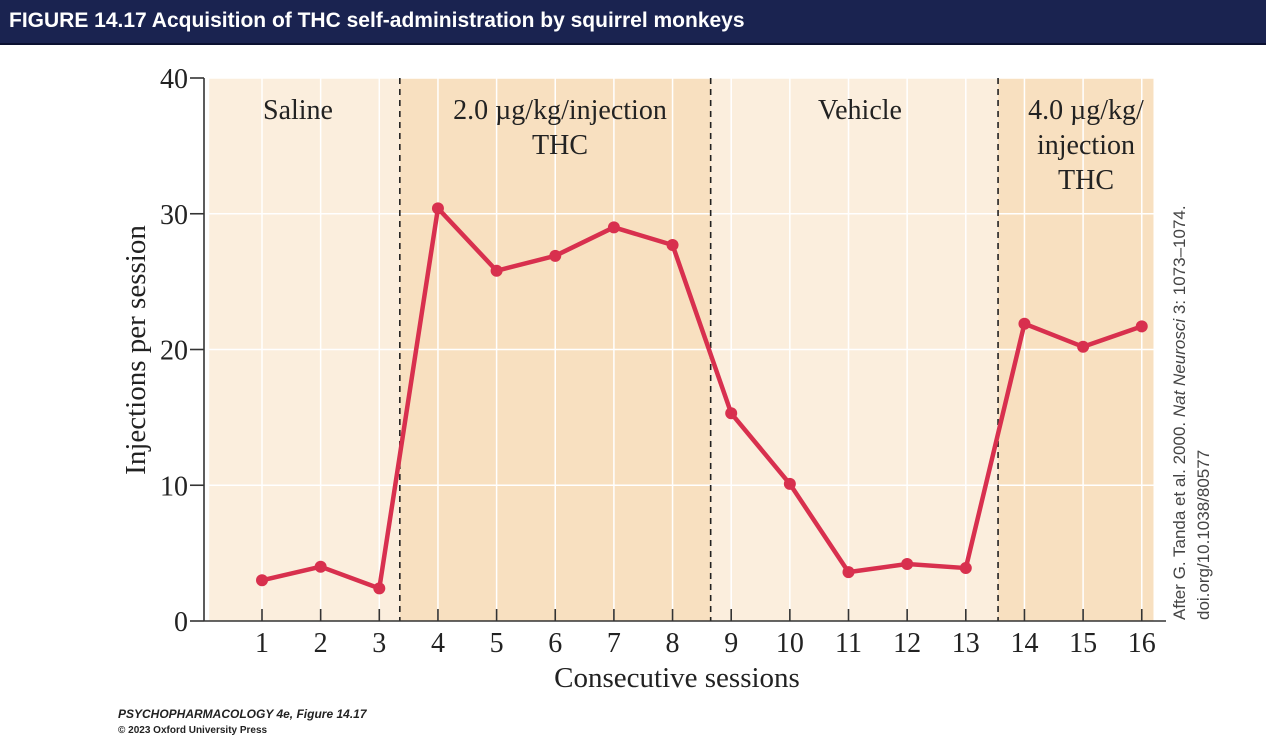 Image resolution: width=1266 pixels, height=744 pixels. Describe the element at coordinates (966, 643) in the screenshot. I see `x-tick-label: 13` at that location.